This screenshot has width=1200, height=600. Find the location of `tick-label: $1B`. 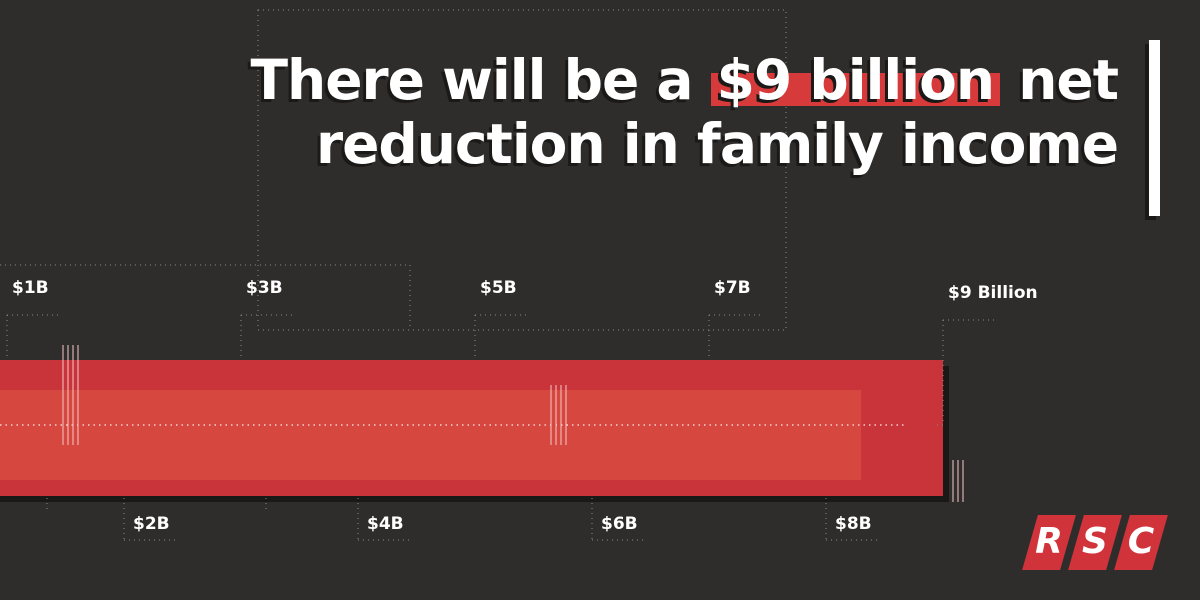

tick-label: $1B is located at coordinates (30, 288).